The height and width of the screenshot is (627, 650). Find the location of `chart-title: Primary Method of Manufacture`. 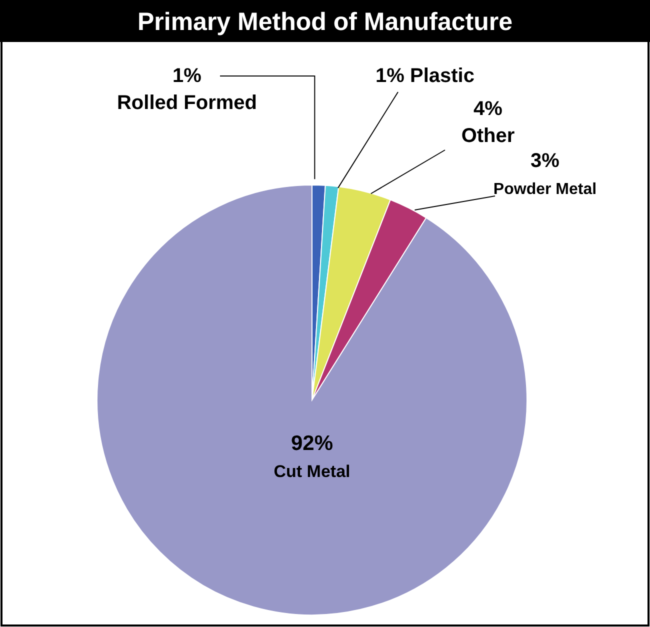

chart-title: Primary Method of Manufacture is located at coordinates (325, 22).